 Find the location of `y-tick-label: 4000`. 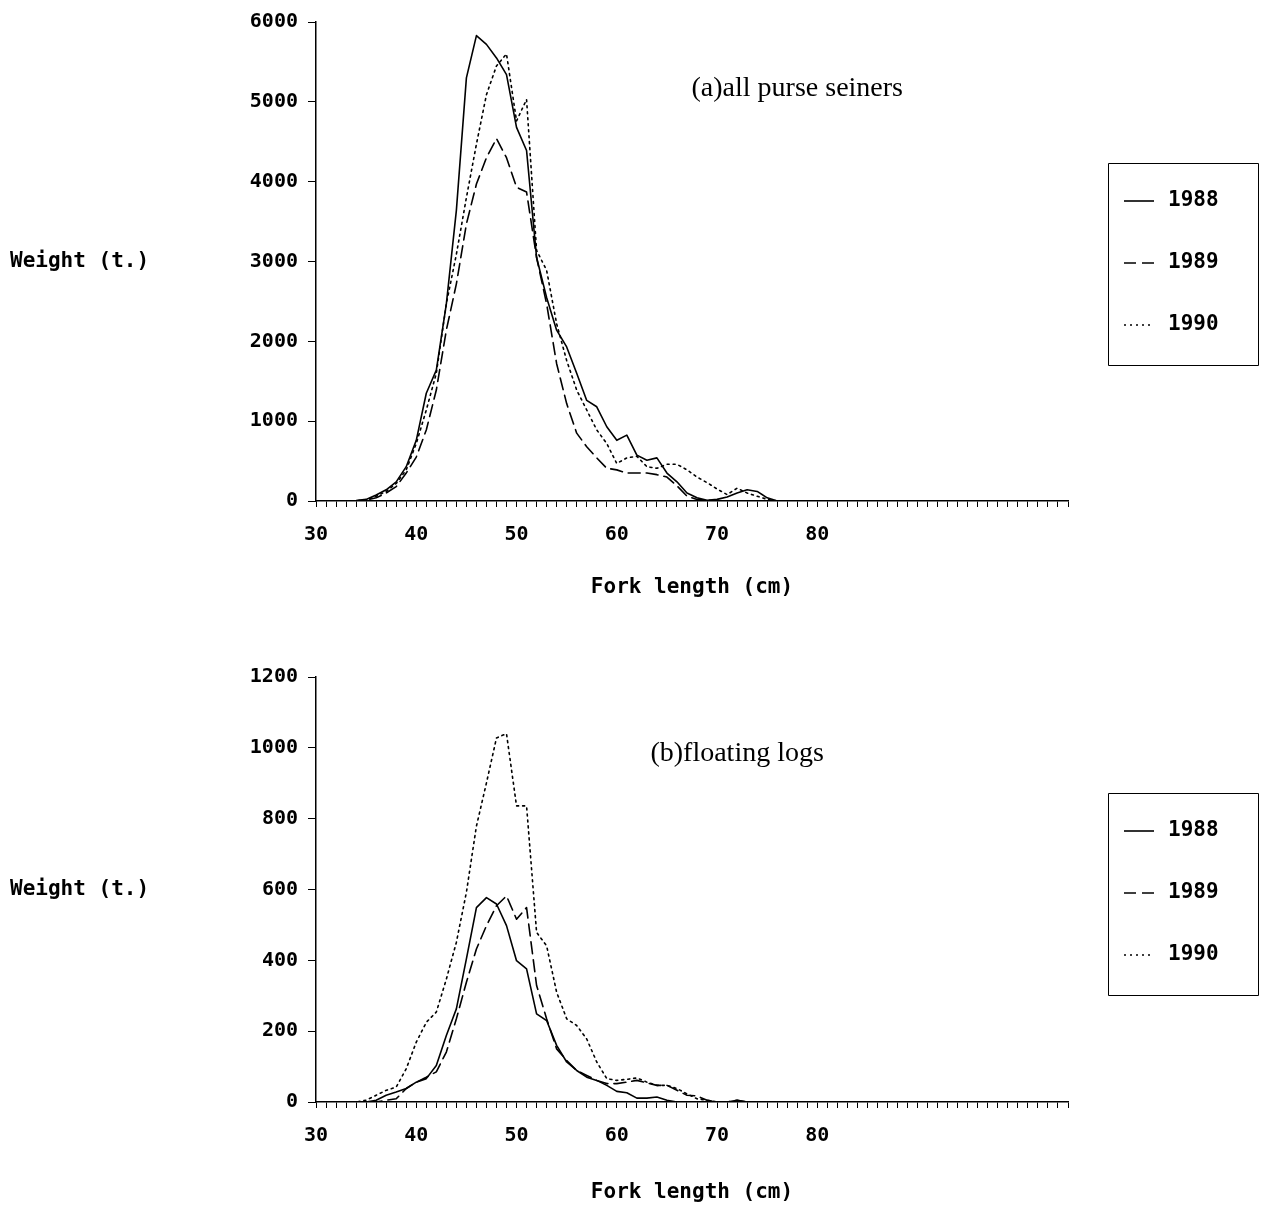

y-tick-label: 4000 is located at coordinates (273, 179).